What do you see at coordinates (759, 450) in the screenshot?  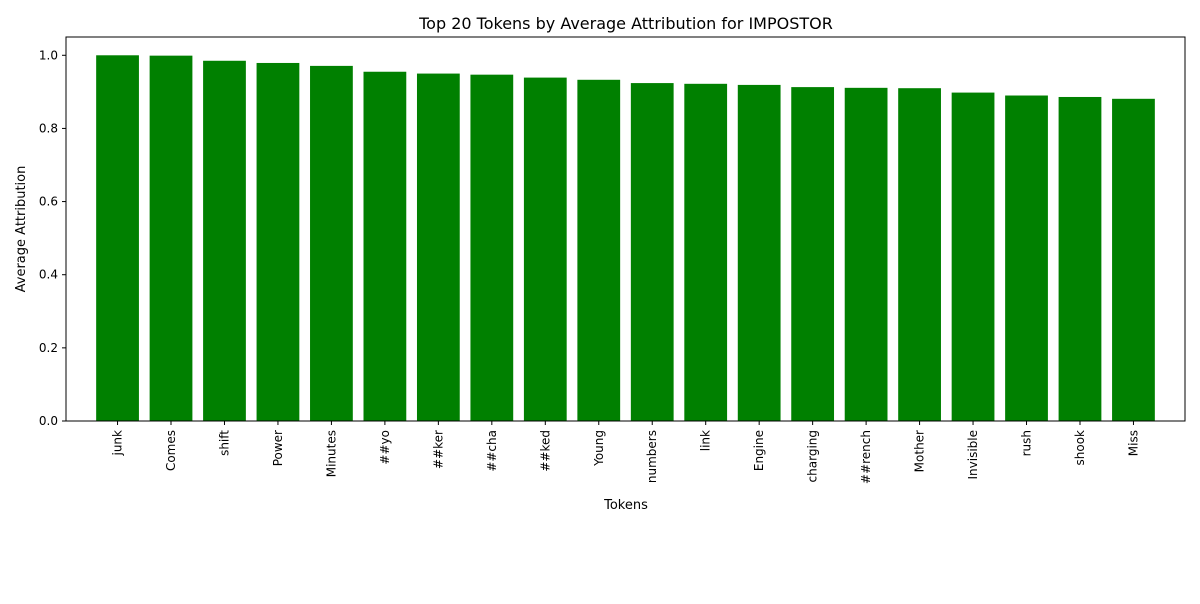 I see `x-tick-label-12: Engine` at bounding box center [759, 450].